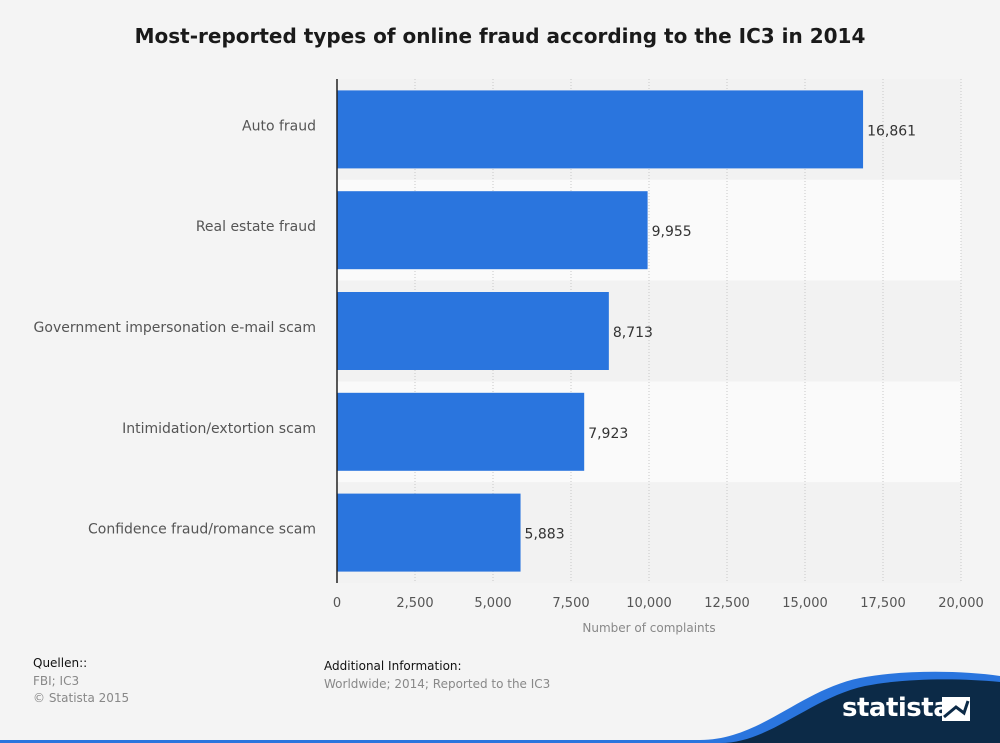  I want to click on data-label: 5,883, so click(545, 535).